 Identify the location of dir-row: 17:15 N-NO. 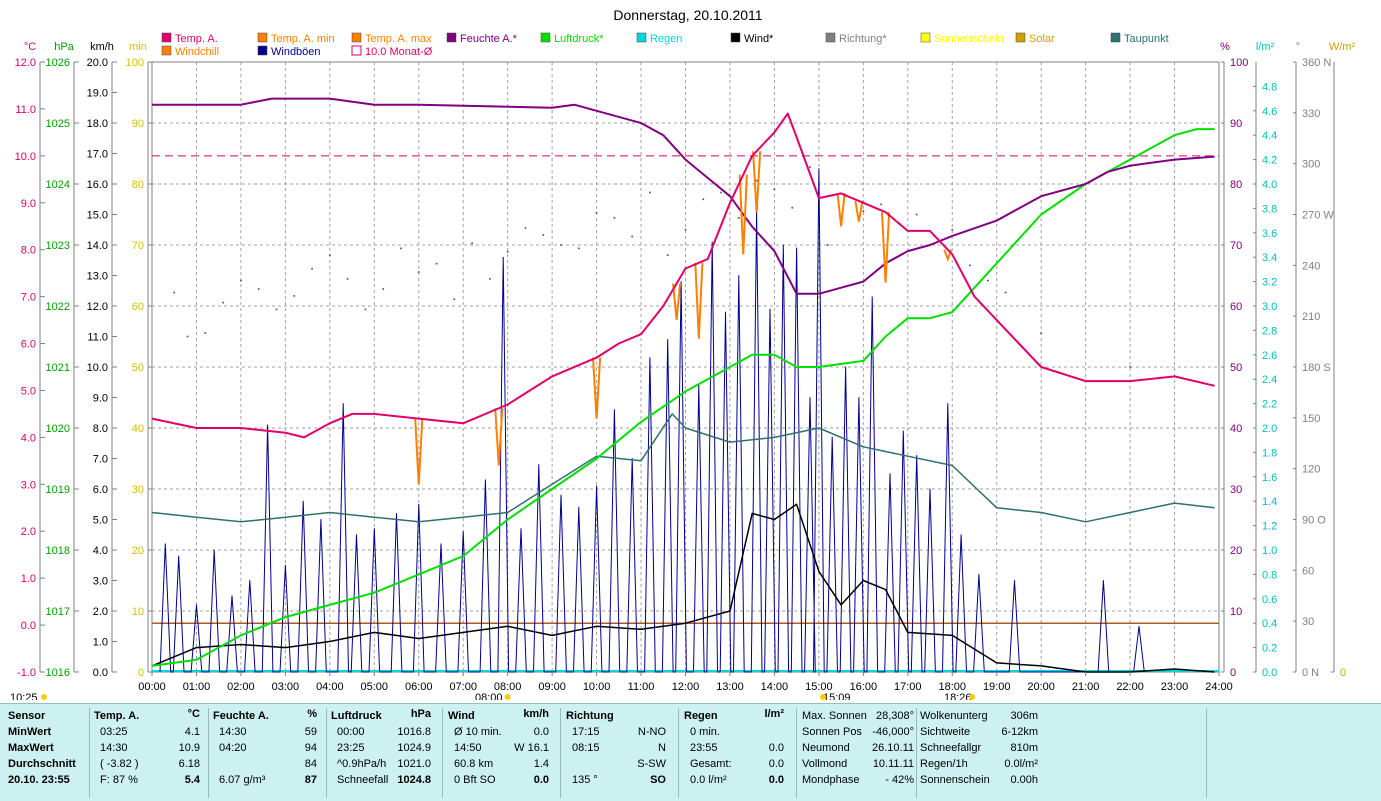
(618, 732).